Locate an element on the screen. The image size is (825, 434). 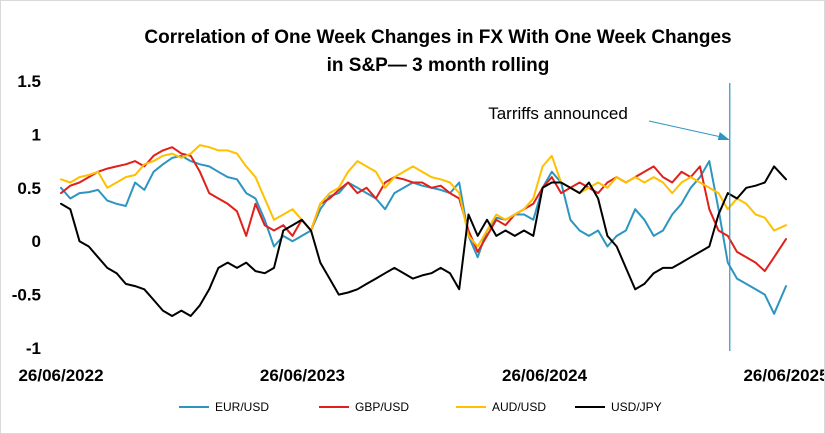
y-tick-label: 1 is located at coordinates (36, 134).